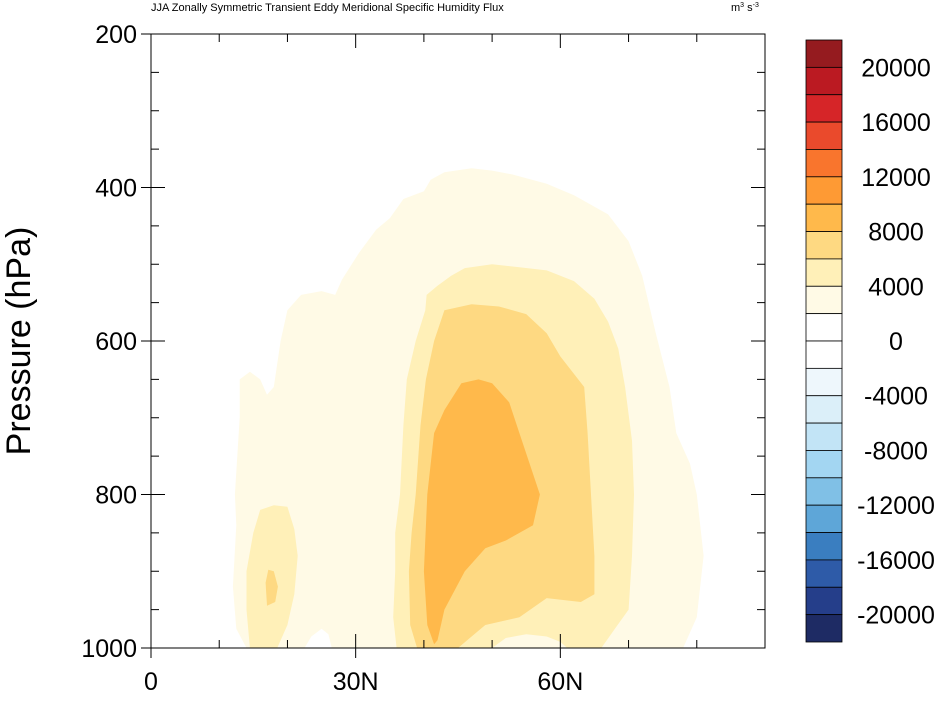  I want to click on x-tick-label: 0, so click(151, 682).